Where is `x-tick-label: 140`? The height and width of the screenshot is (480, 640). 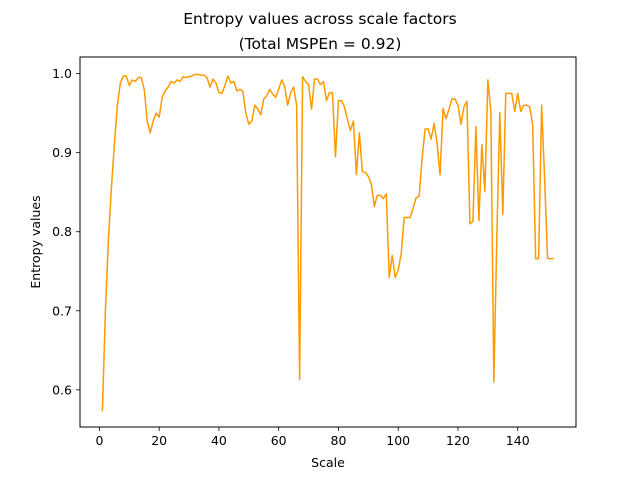 x-tick-label: 140 is located at coordinates (518, 440).